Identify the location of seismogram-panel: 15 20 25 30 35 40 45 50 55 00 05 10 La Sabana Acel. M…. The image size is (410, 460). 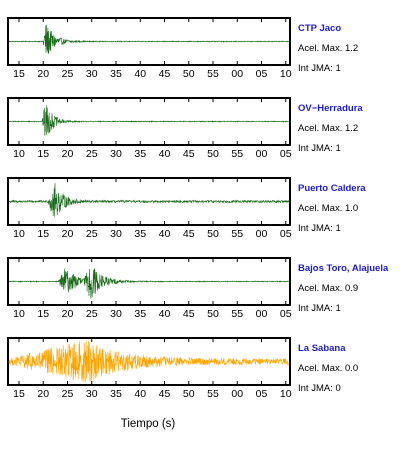
(182, 368).